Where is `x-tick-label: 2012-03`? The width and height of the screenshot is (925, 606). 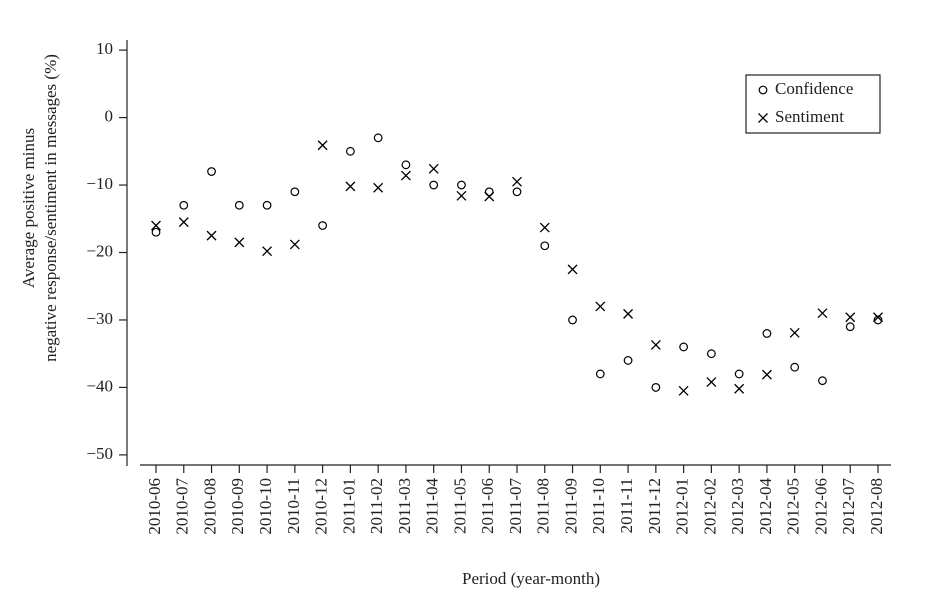
x-tick-label: 2012-03 is located at coordinates (737, 506).